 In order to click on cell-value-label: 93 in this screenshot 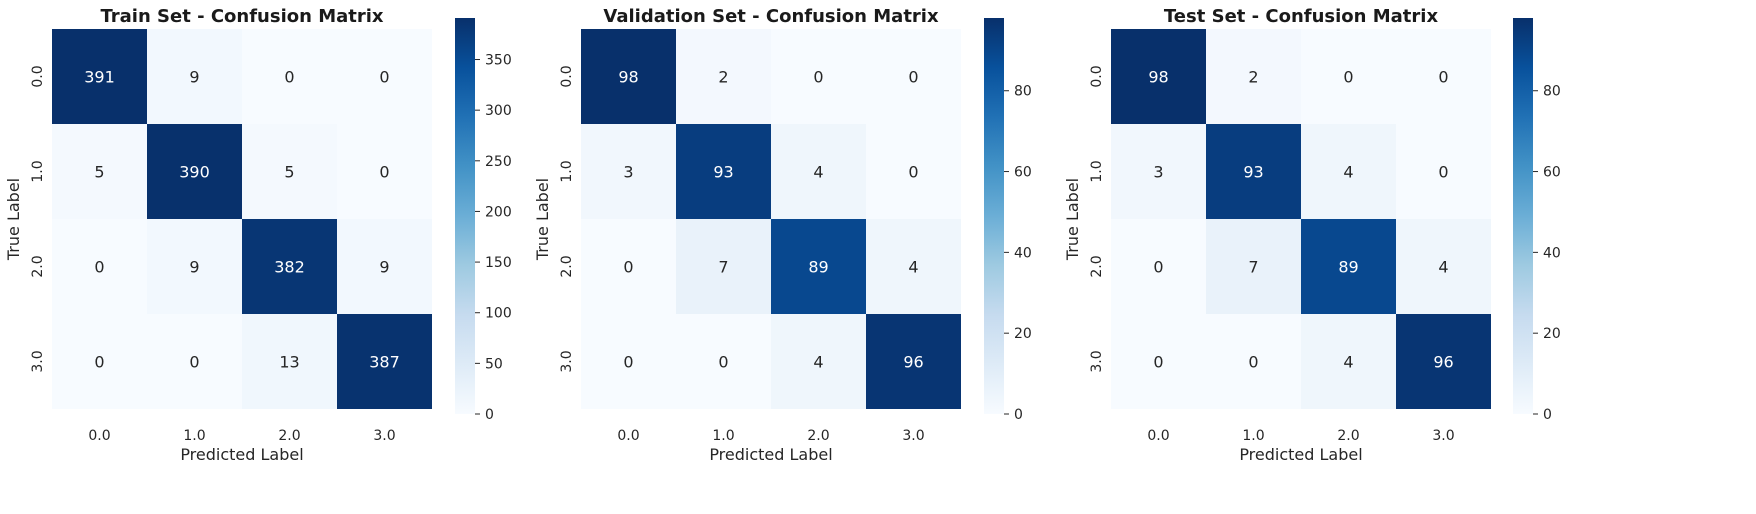, I will do `click(1253, 172)`.